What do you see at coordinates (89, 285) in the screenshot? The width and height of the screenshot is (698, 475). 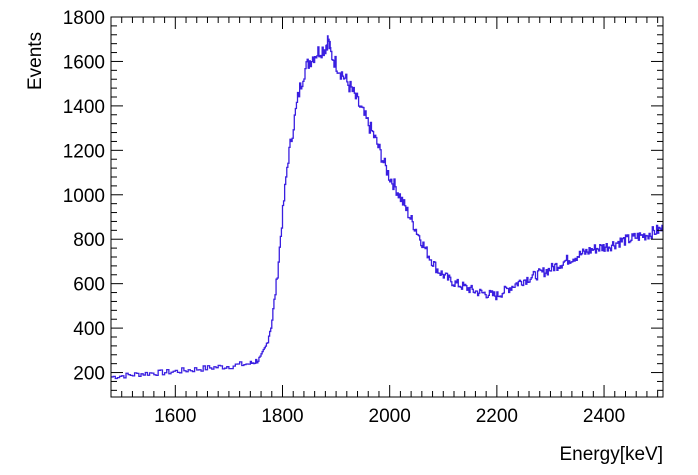 I see `y-tick-label: 600` at bounding box center [89, 285].